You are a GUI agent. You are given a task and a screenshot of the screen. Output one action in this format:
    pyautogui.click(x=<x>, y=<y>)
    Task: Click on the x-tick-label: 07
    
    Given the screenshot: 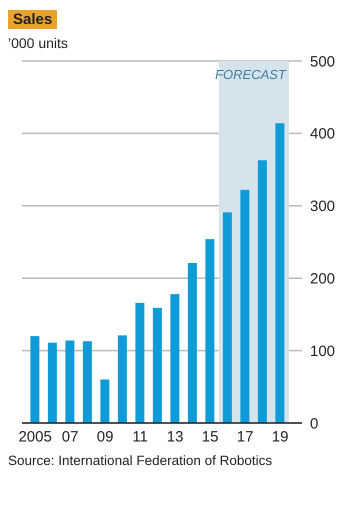 What is the action you would take?
    pyautogui.click(x=70, y=437)
    